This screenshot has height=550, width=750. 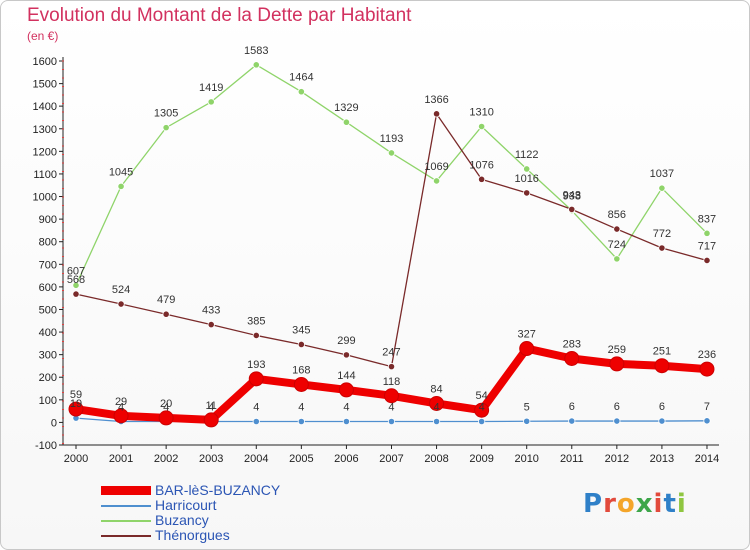 What do you see at coordinates (211, 459) in the screenshot?
I see `x-tick-label: 2003` at bounding box center [211, 459].